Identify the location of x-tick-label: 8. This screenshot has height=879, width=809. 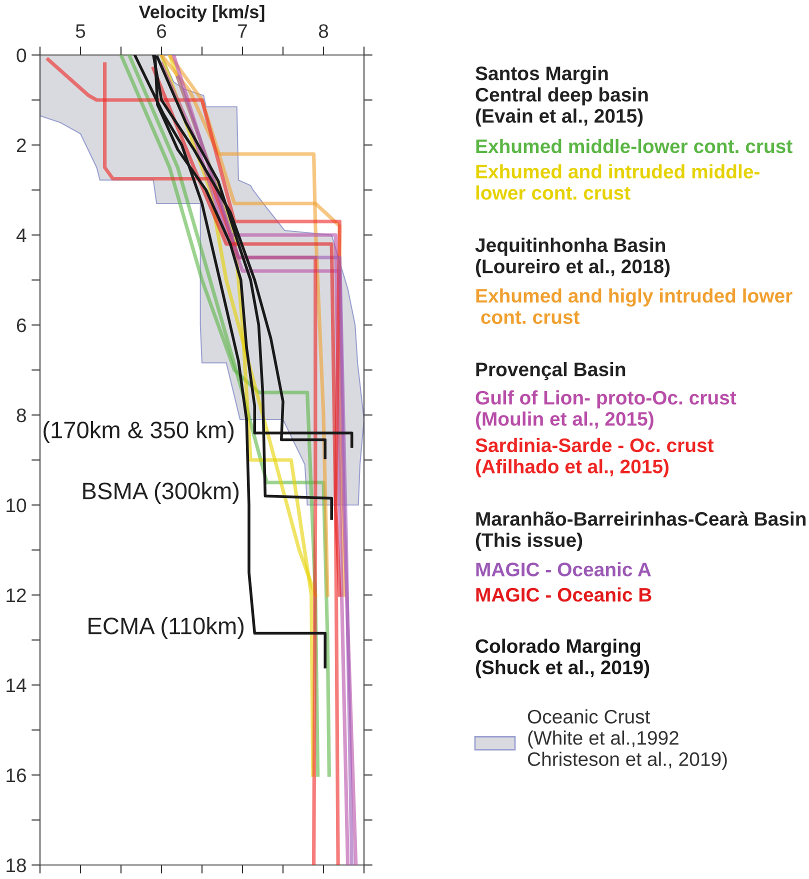
(323, 31).